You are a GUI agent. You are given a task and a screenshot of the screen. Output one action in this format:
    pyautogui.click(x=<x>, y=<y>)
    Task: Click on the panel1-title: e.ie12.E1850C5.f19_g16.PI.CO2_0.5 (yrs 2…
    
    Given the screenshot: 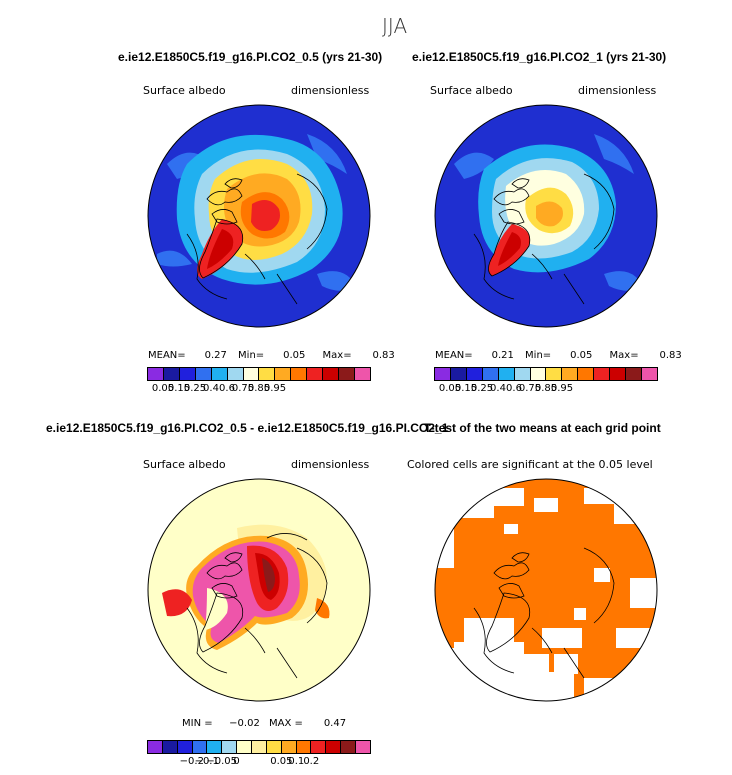 What is the action you would take?
    pyautogui.click(x=250, y=57)
    